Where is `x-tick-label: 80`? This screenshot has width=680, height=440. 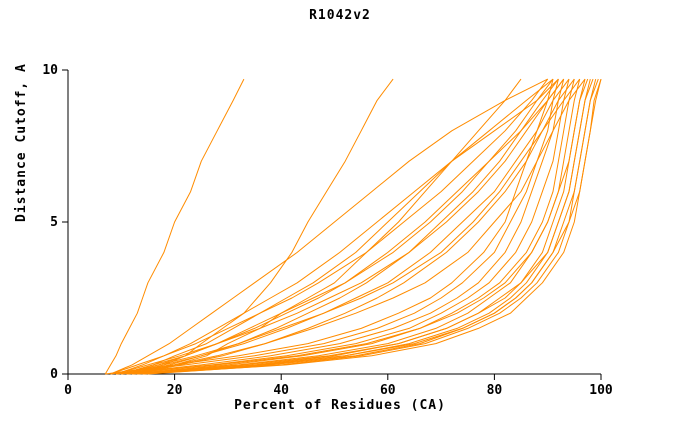 x-tick-label: 80 is located at coordinates (495, 390).